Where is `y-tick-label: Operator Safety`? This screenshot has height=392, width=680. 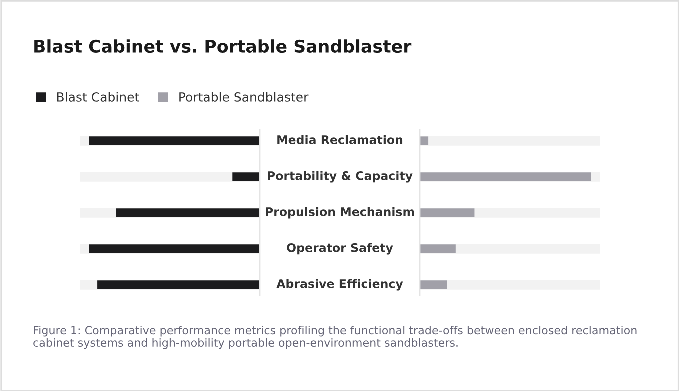 y-tick-label: Operator Safety is located at coordinates (340, 249).